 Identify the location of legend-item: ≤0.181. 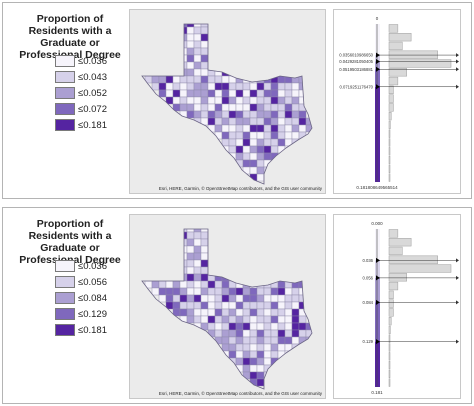
(81, 125).